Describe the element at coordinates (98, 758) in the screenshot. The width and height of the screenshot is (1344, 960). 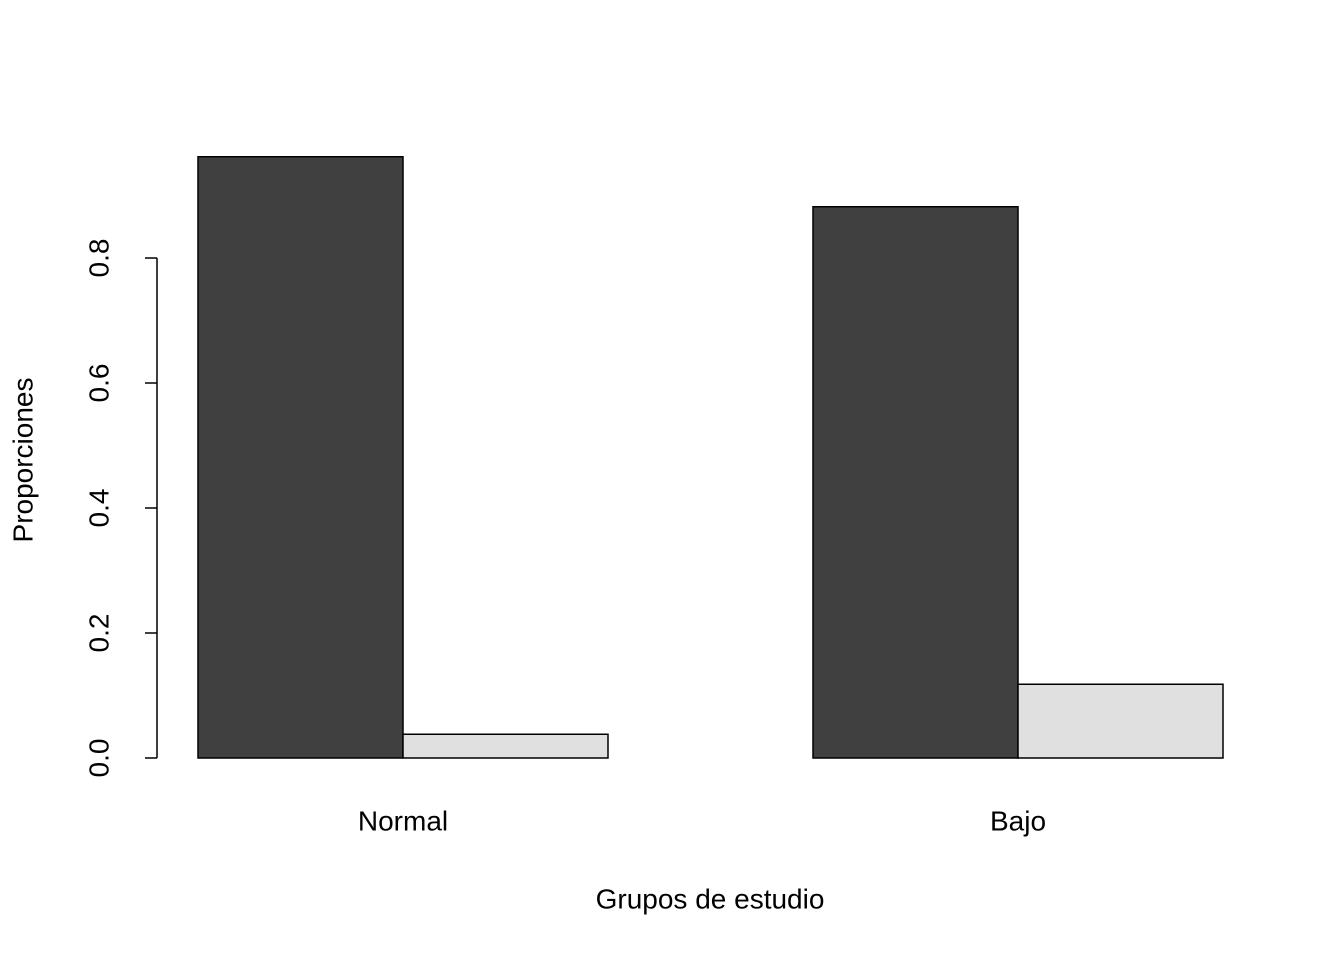
I see `y-tick-label: 0.0` at that location.